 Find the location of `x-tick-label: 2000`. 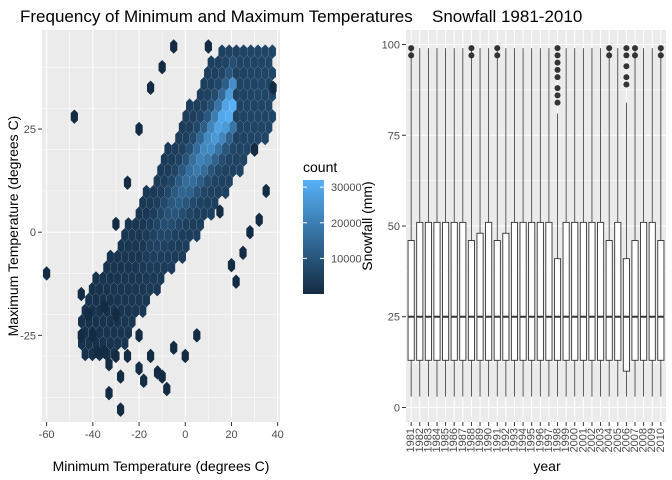

x-tick-label: 2000 is located at coordinates (575, 440).